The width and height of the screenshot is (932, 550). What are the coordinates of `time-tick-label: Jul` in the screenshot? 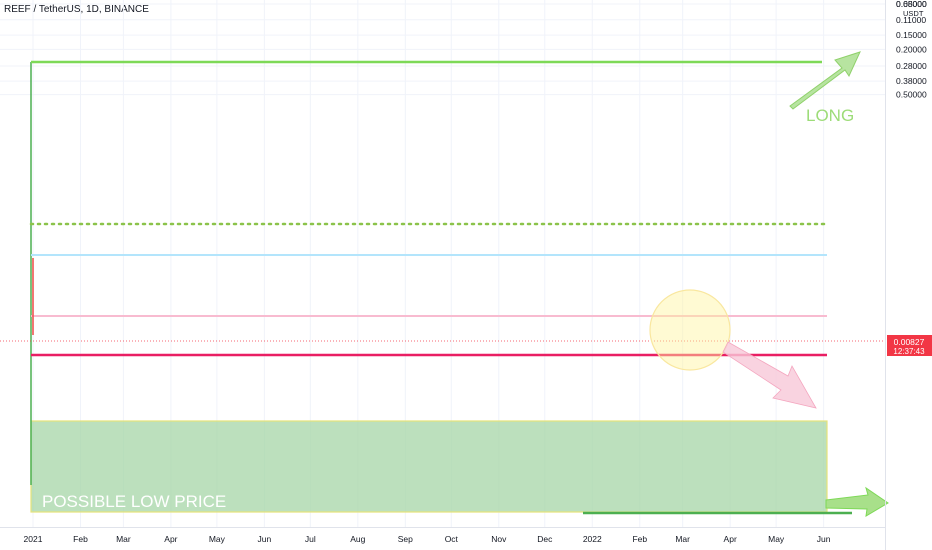 It's located at (310, 539).